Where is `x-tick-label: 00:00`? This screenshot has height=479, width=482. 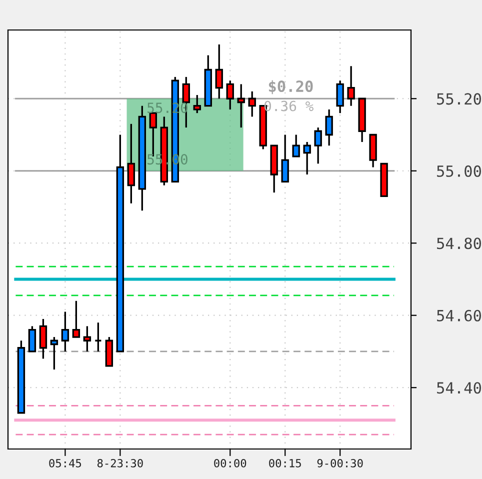
x-tick-label: 00:00 is located at coordinates (230, 463).